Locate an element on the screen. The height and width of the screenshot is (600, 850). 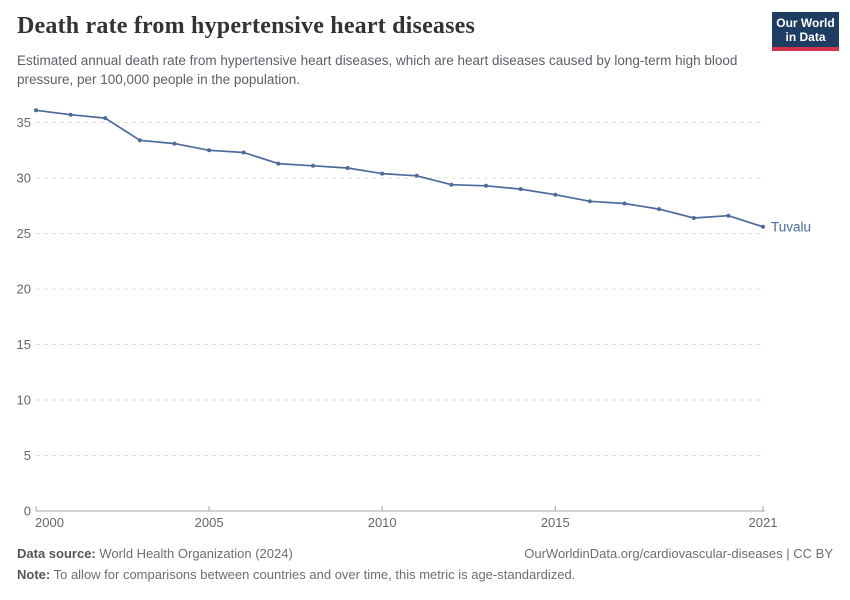
x-axis-label: 2015 is located at coordinates (555, 522).